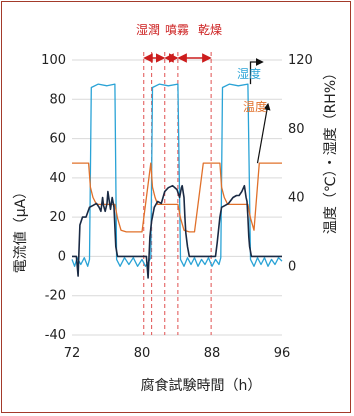 The height and width of the screenshot is (416, 354). I want to click on y-right-tick-label: 40, so click(296, 198).